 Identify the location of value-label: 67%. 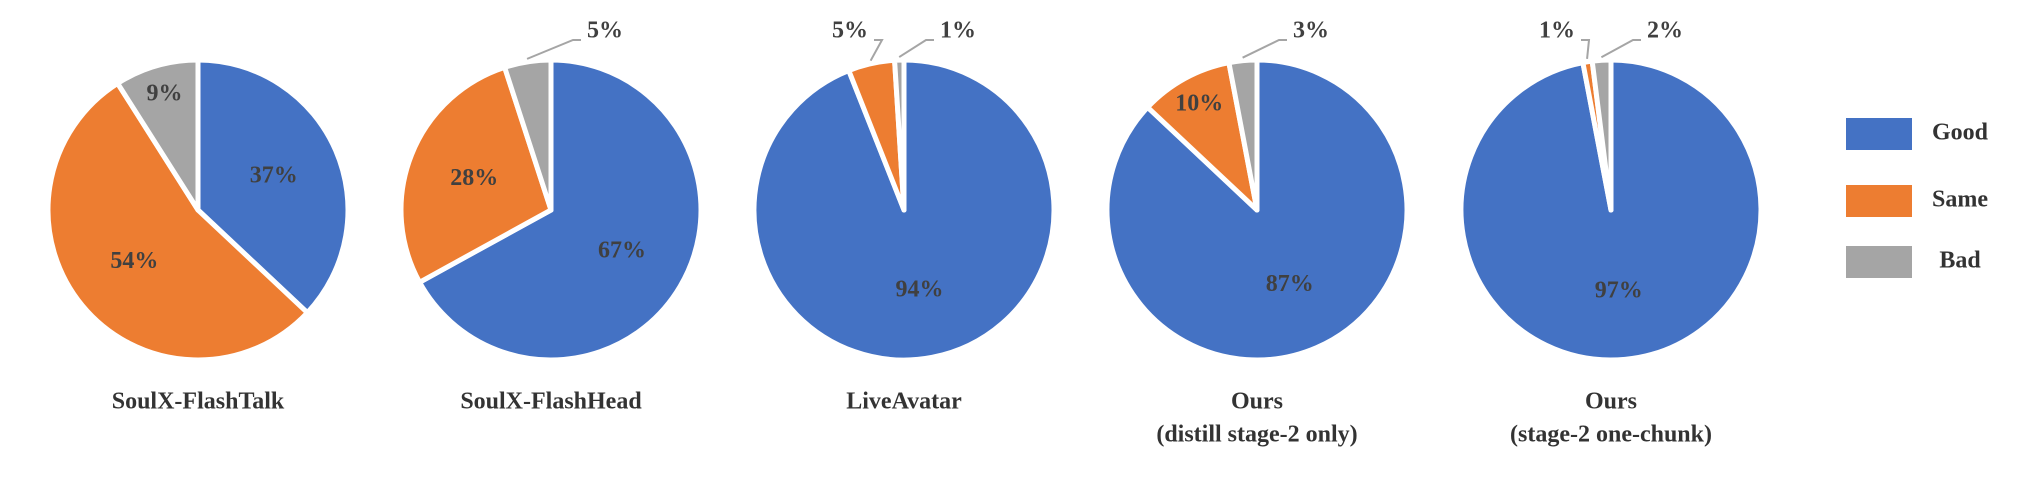
(622, 250).